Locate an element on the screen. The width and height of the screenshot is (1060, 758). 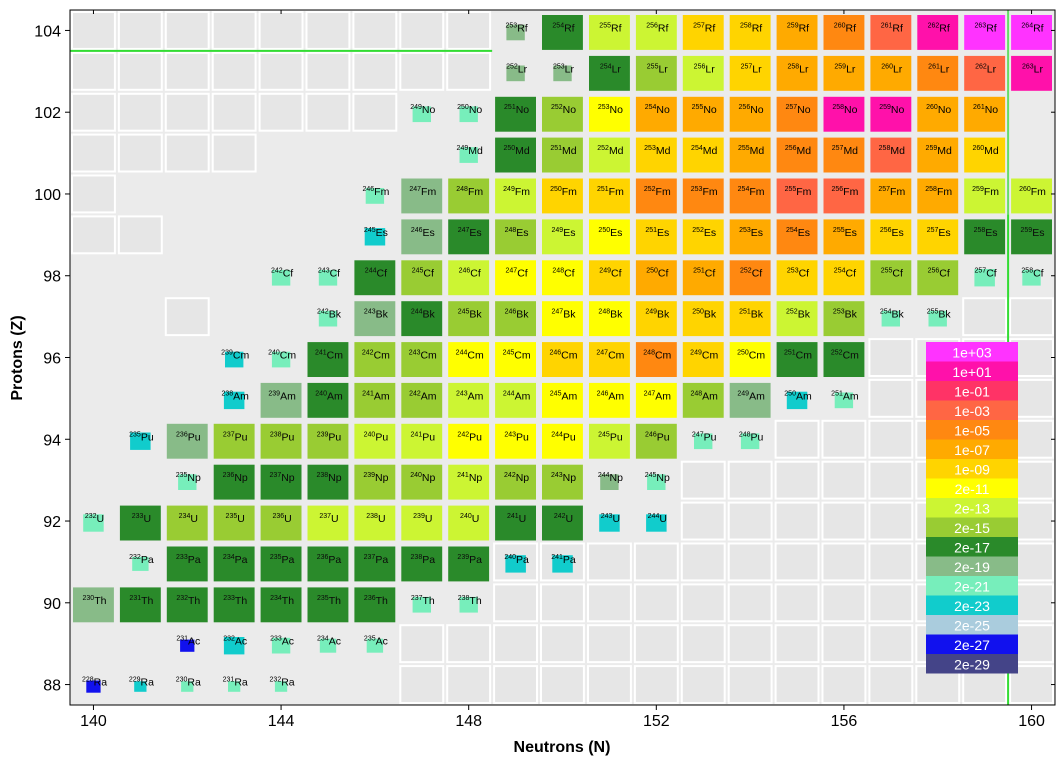
nuclide-label: 251Bk is located at coordinates (751, 315).